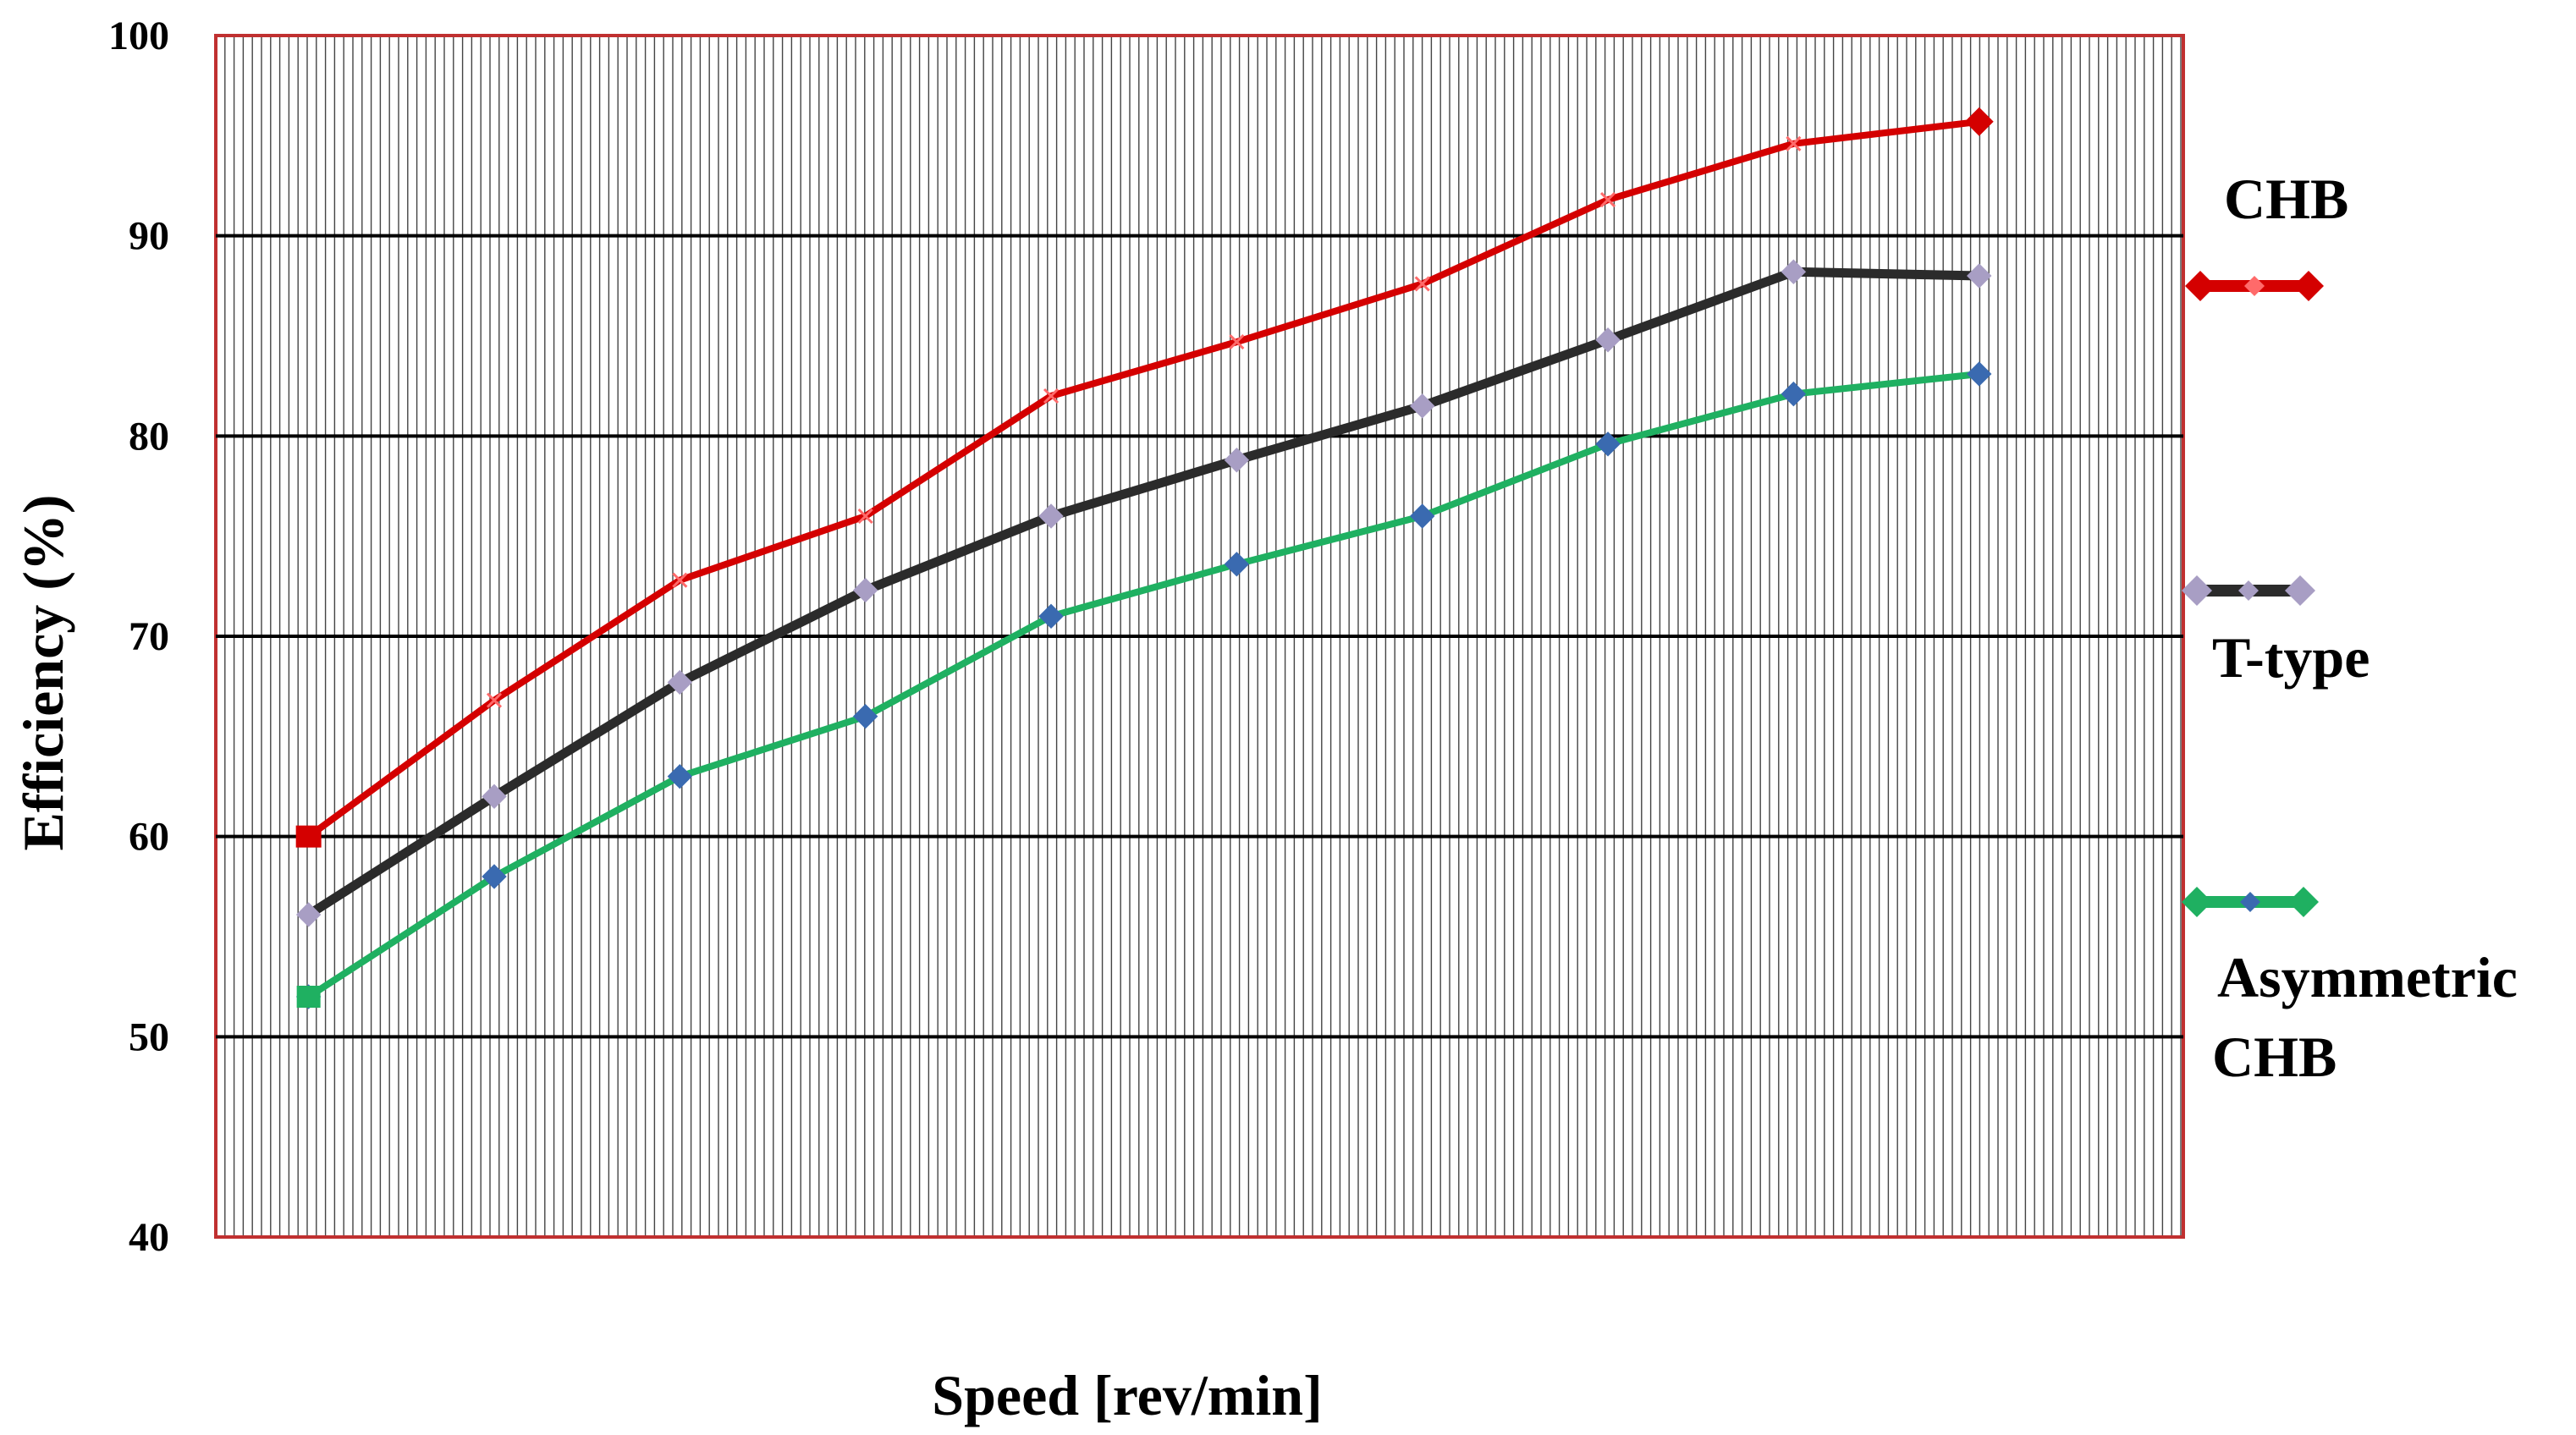  I want to click on legend: CHB T-type Asymmetric CHB, so click(2350, 628).